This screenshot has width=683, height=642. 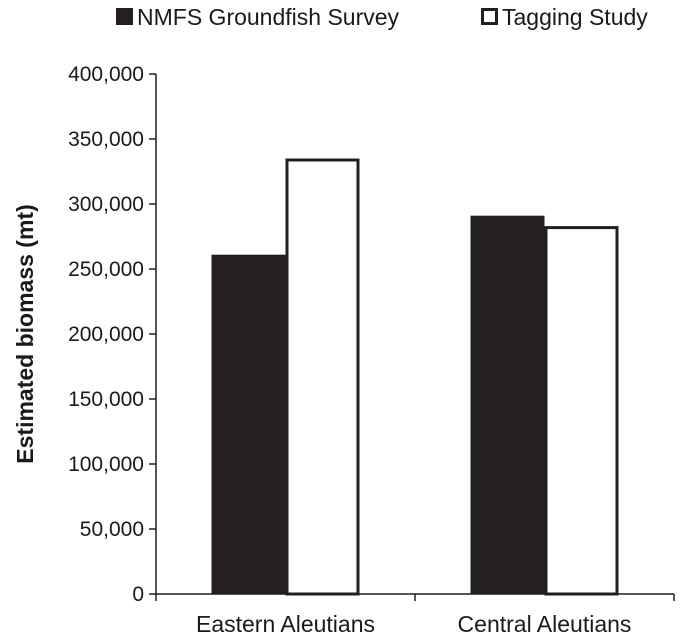 I want to click on x-category-label: Eastern Aleutians, so click(x=285, y=624).